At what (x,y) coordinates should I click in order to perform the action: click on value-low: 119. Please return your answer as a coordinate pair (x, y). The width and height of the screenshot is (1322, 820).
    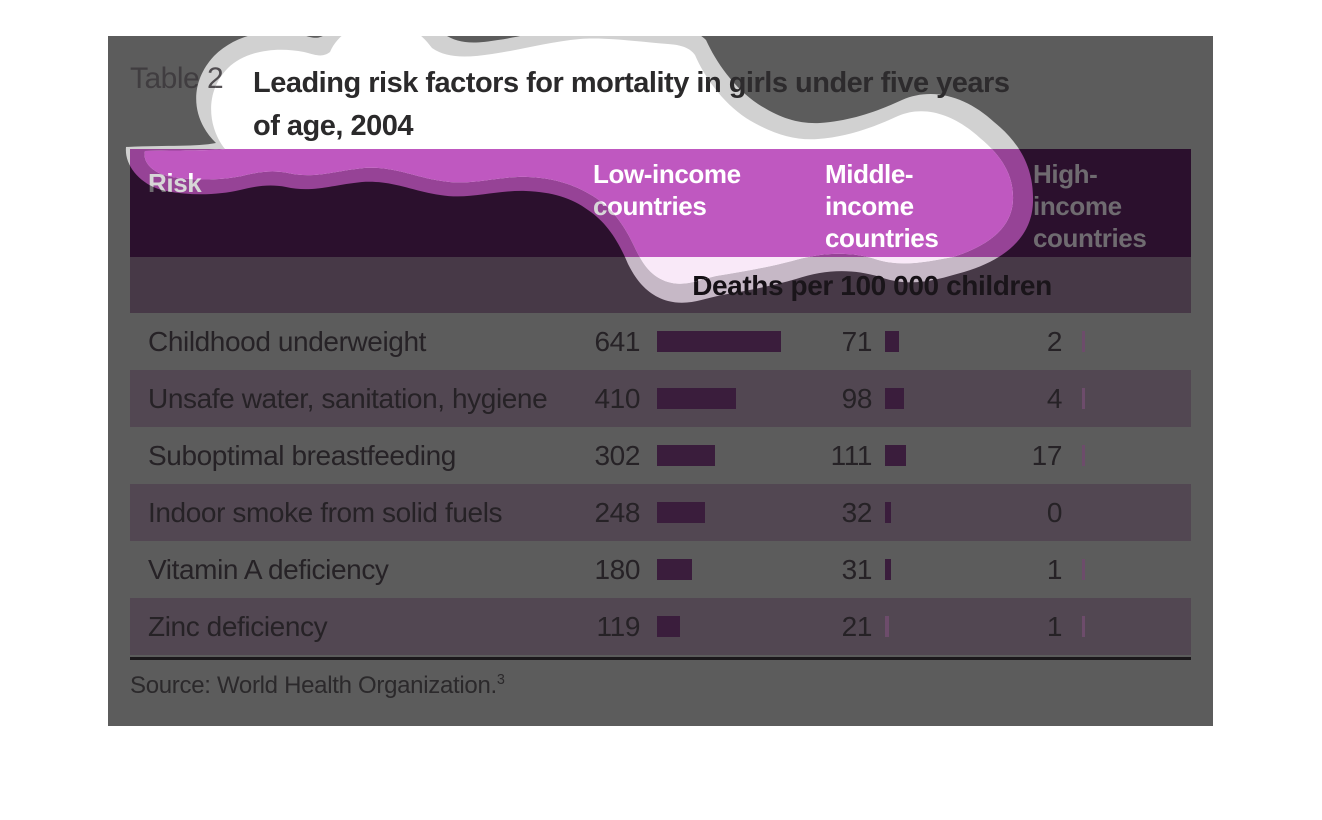
    Looking at the image, I should click on (618, 626).